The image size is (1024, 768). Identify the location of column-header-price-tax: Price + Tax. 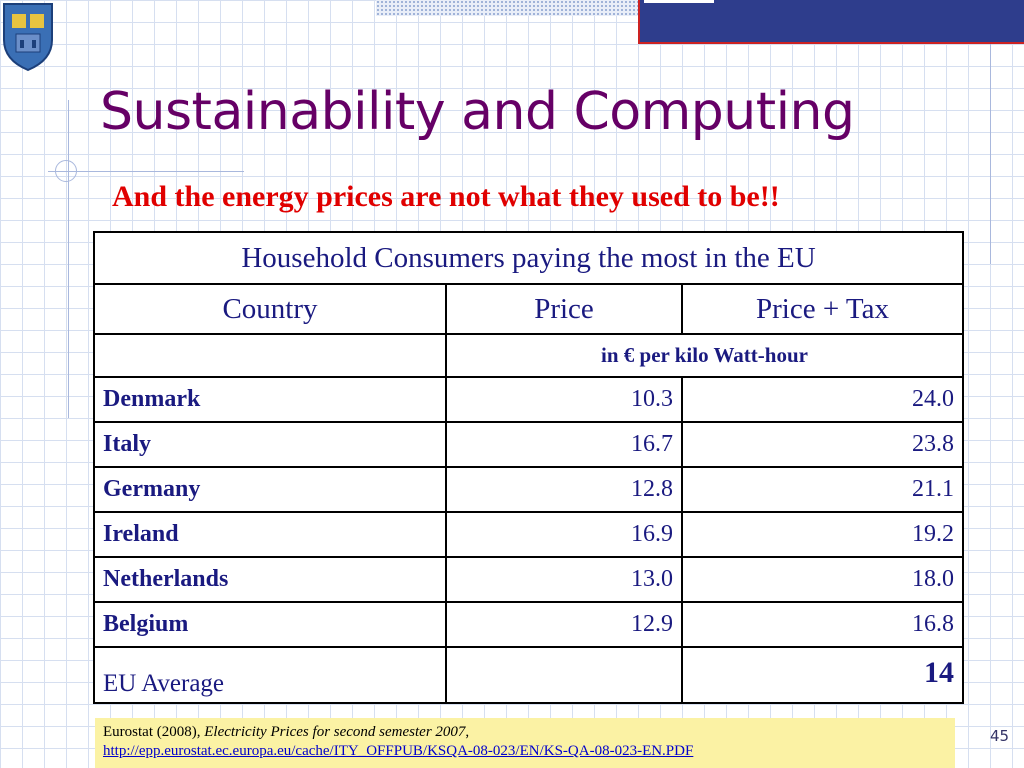
(822, 309).